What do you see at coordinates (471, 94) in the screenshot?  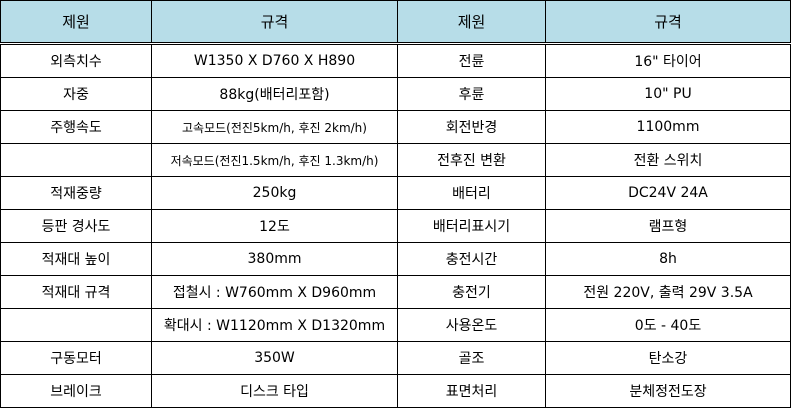 I see `spec-name-cell: 후륜` at bounding box center [471, 94].